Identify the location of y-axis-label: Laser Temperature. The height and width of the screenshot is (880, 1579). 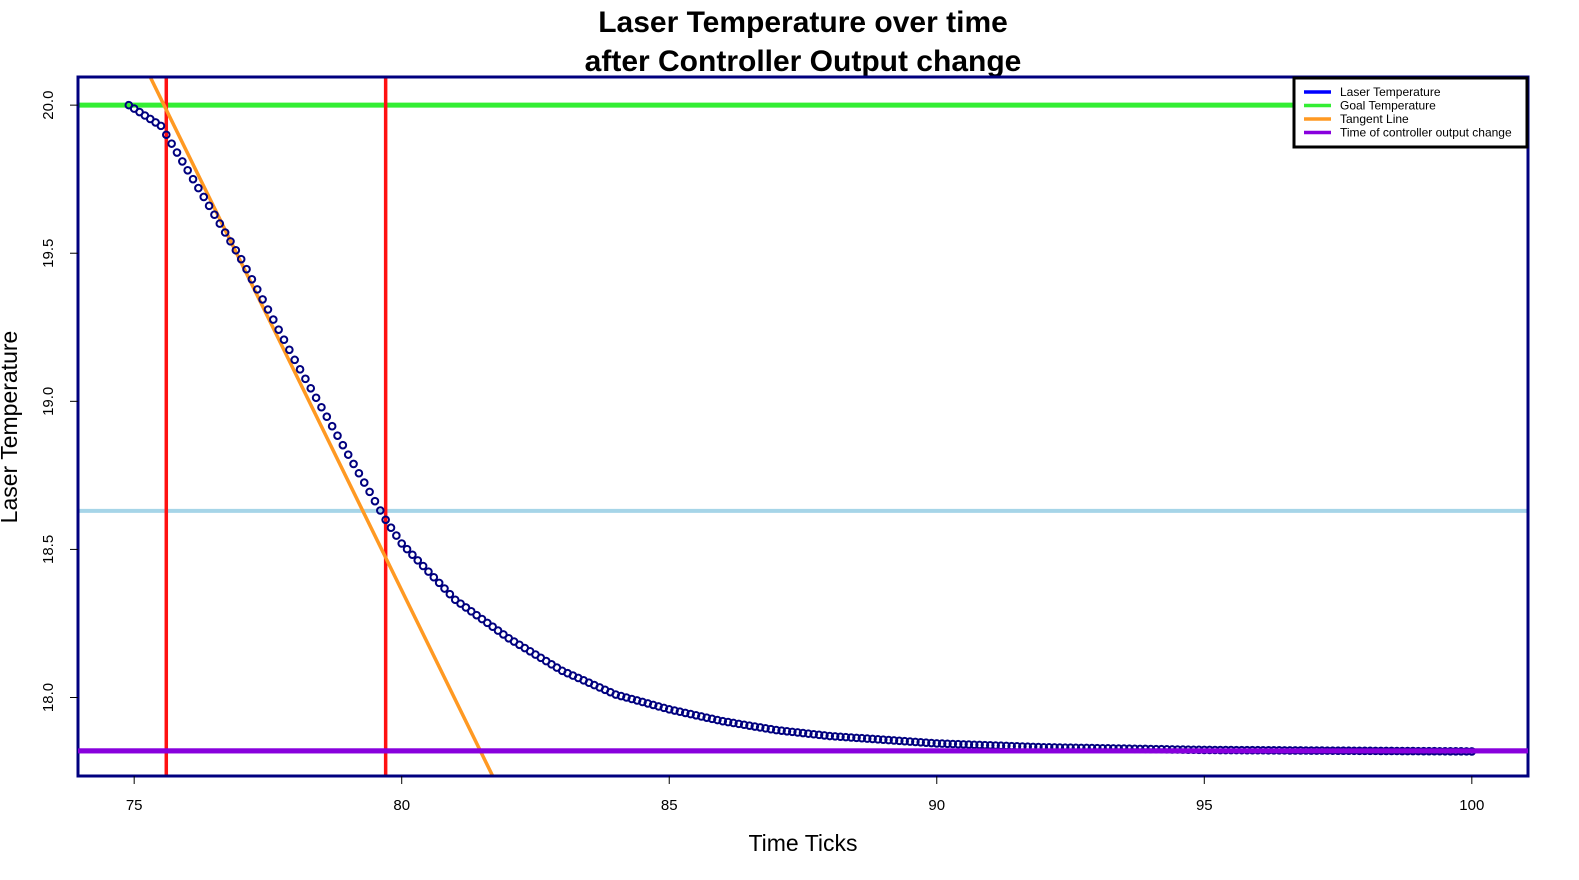
(11, 427).